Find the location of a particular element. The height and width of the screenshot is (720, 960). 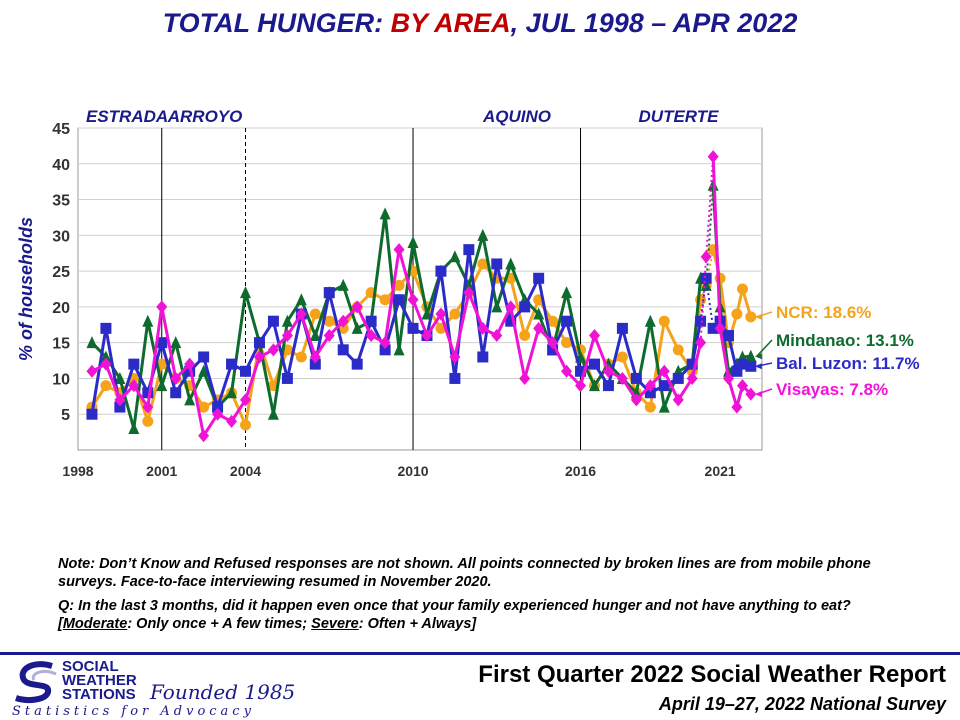

x-tick-label: 2004 is located at coordinates (245, 471).